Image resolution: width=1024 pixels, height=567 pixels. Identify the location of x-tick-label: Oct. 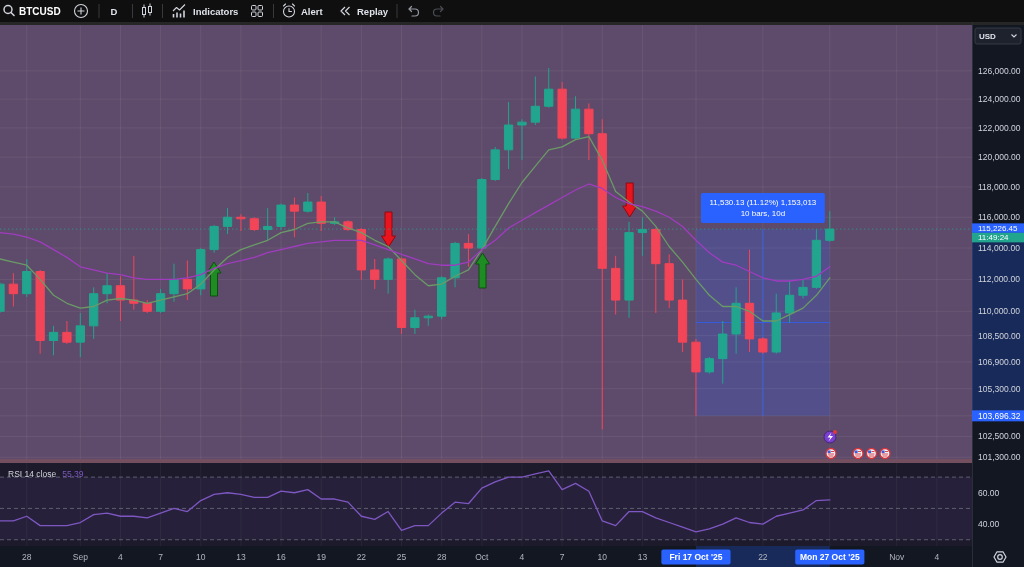
(482, 557).